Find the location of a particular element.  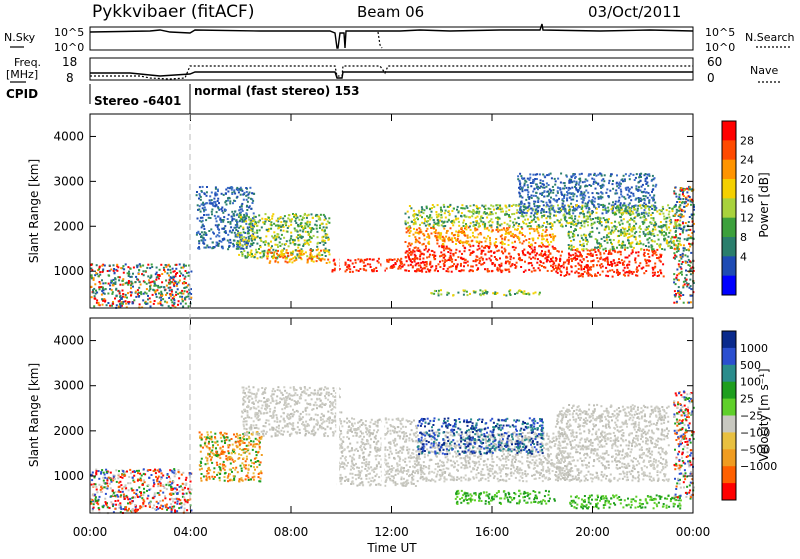

colorbar-swatch is located at coordinates (729, 131).